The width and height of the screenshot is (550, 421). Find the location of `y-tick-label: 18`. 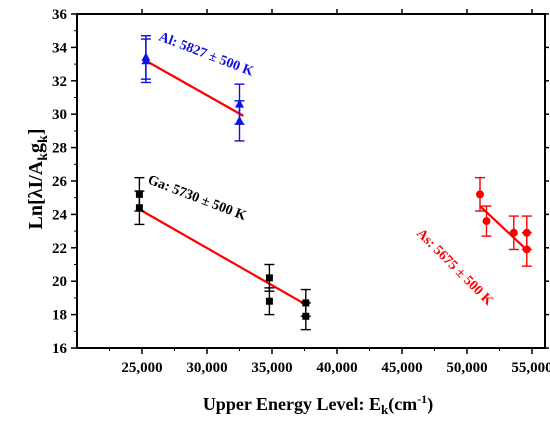

y-tick-label: 18 is located at coordinates (59, 316).